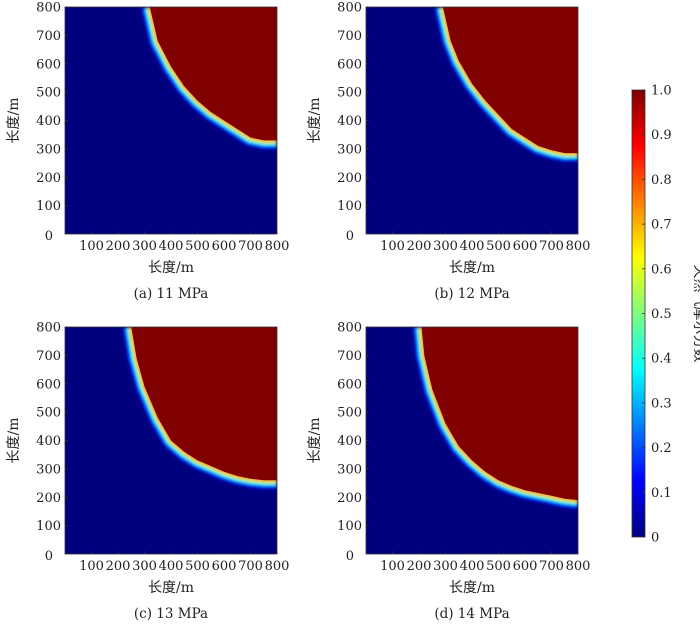  Describe the element at coordinates (655, 538) in the screenshot. I see `colorbar-tick-label: 0` at that location.